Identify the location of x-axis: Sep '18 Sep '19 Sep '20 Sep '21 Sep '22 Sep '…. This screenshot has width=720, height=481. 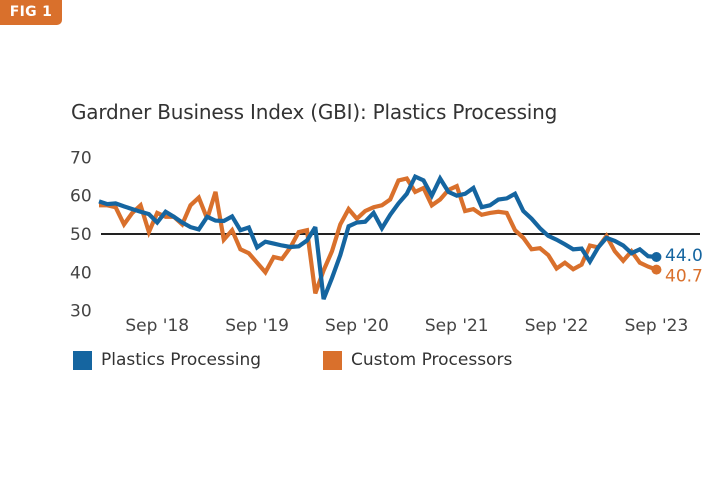
(406, 326).